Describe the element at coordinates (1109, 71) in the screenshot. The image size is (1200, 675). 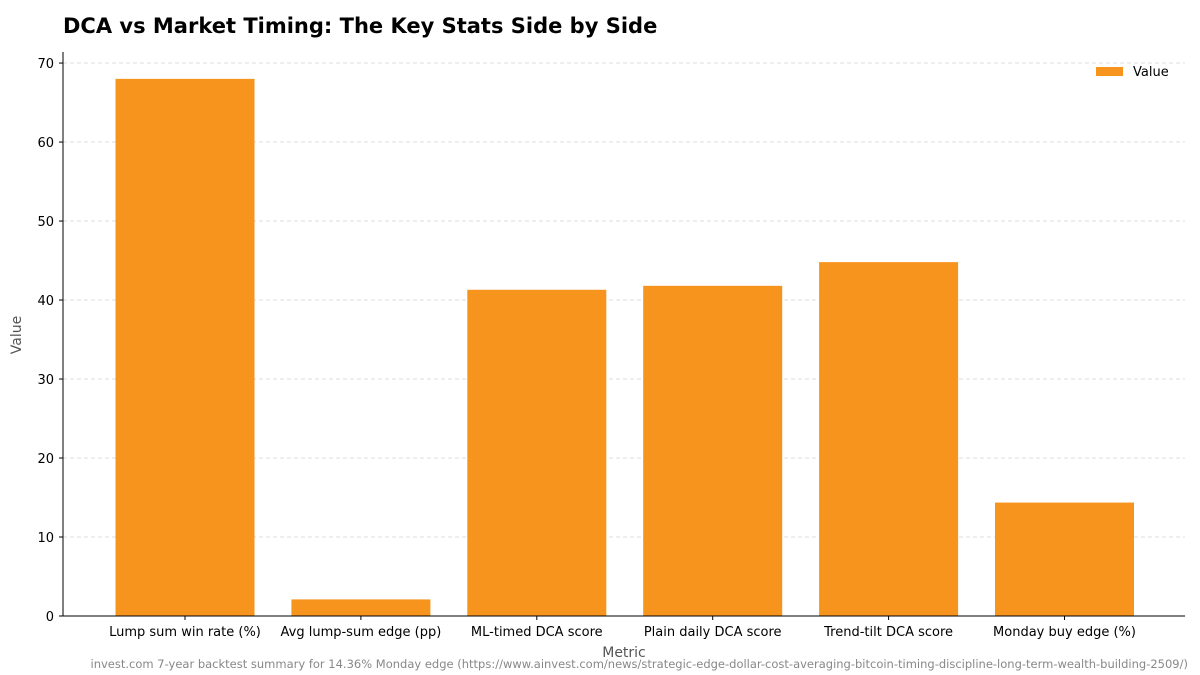
I see `legend-swatch` at that location.